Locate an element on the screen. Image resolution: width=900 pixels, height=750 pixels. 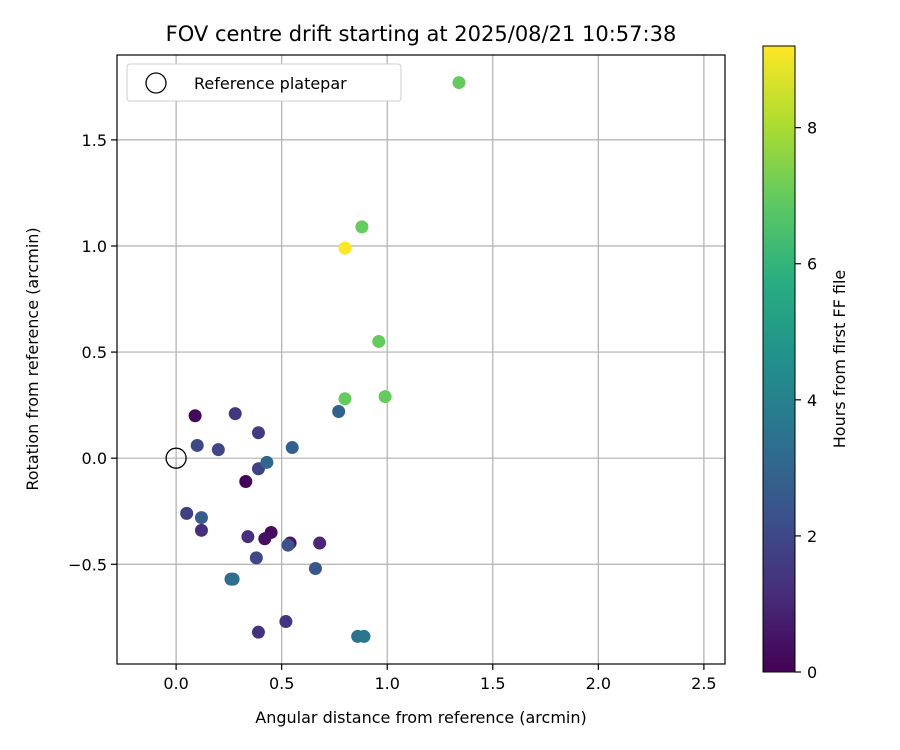
x-axis-label: Angular distance from reference (arcmin) is located at coordinates (420, 717).